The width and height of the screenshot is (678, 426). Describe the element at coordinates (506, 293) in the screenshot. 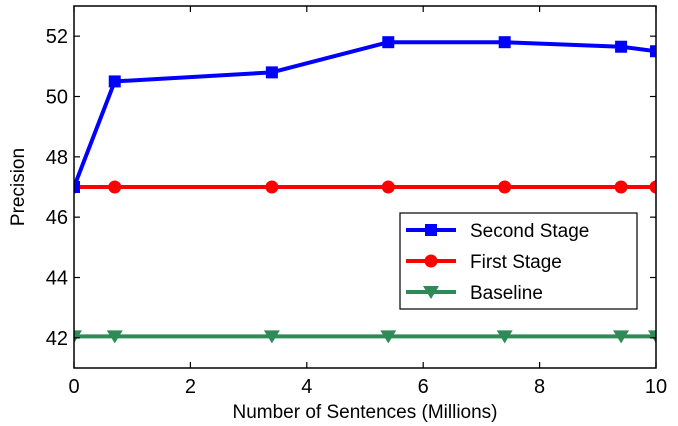

I see `legend-label: Baseline` at that location.